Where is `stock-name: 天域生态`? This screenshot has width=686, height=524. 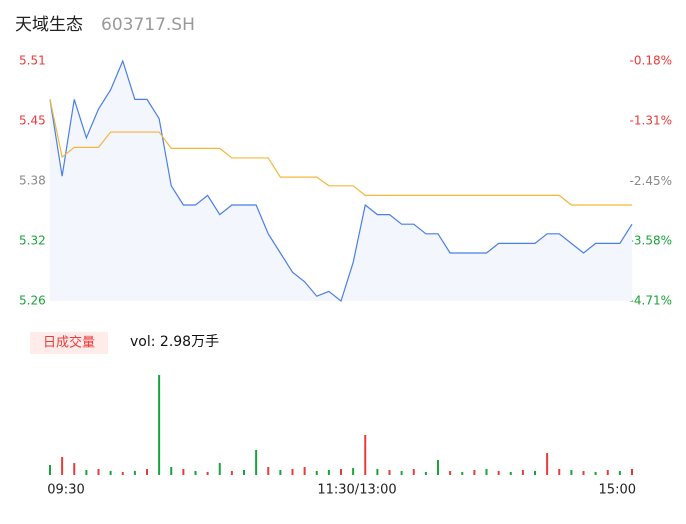 stock-name: 天域生态 is located at coordinates (49, 25).